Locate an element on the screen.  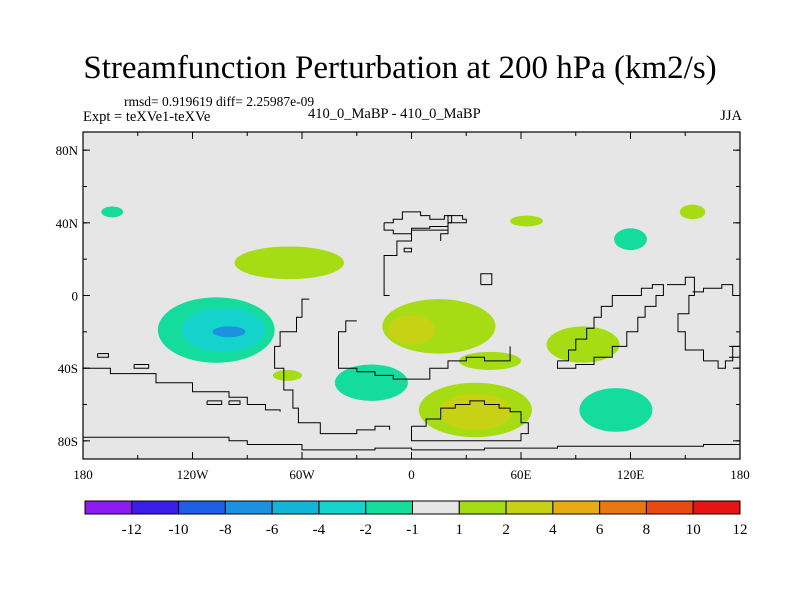
y-tick-label: 40N is located at coordinates (67, 223).